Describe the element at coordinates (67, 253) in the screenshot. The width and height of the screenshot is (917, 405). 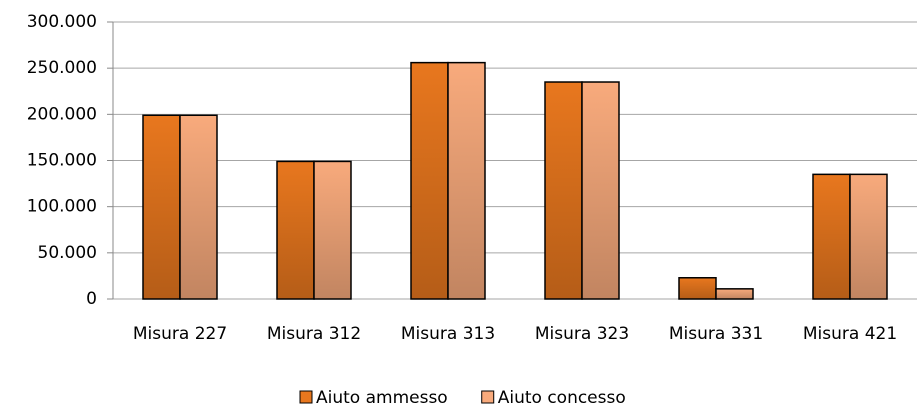
I see `y-tick-label: 50.000` at that location.